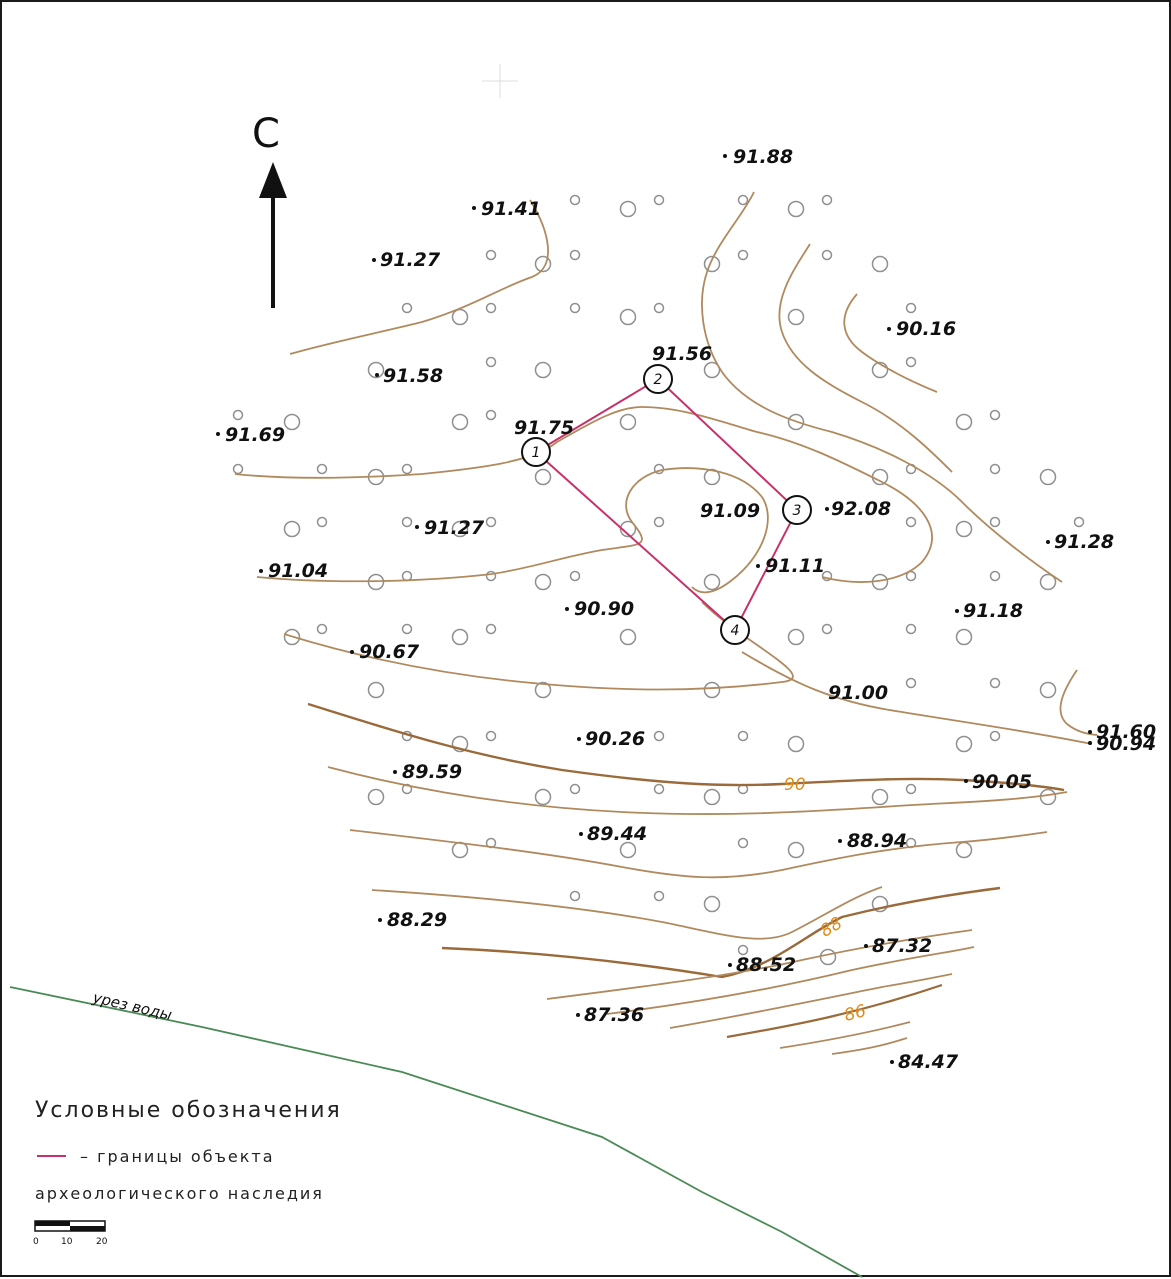 The width and height of the screenshot is (1171, 1279). Describe the element at coordinates (536, 452) in the screenshot. I see `boundary-point-1: 1` at that location.